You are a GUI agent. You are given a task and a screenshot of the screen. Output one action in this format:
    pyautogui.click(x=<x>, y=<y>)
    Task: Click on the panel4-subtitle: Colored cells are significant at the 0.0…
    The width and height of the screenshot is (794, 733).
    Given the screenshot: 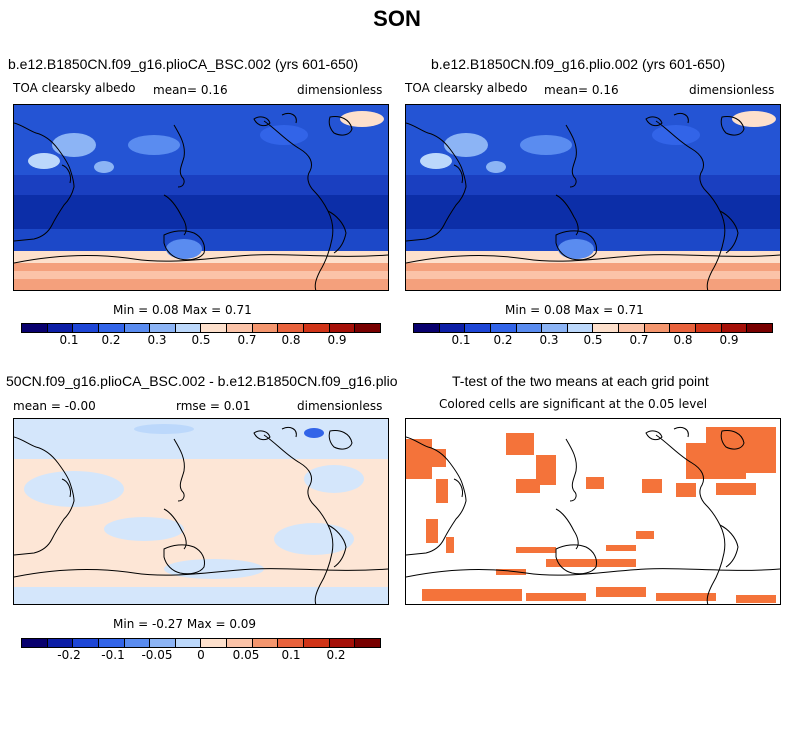 What is the action you would take?
    pyautogui.click(x=573, y=404)
    